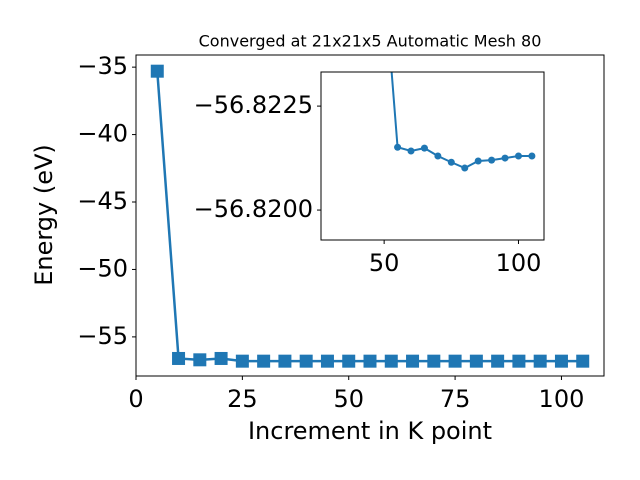 The width and height of the screenshot is (640, 480). What do you see at coordinates (253, 105) in the screenshot?
I see `y-tick-label: −56.8225` at bounding box center [253, 105].